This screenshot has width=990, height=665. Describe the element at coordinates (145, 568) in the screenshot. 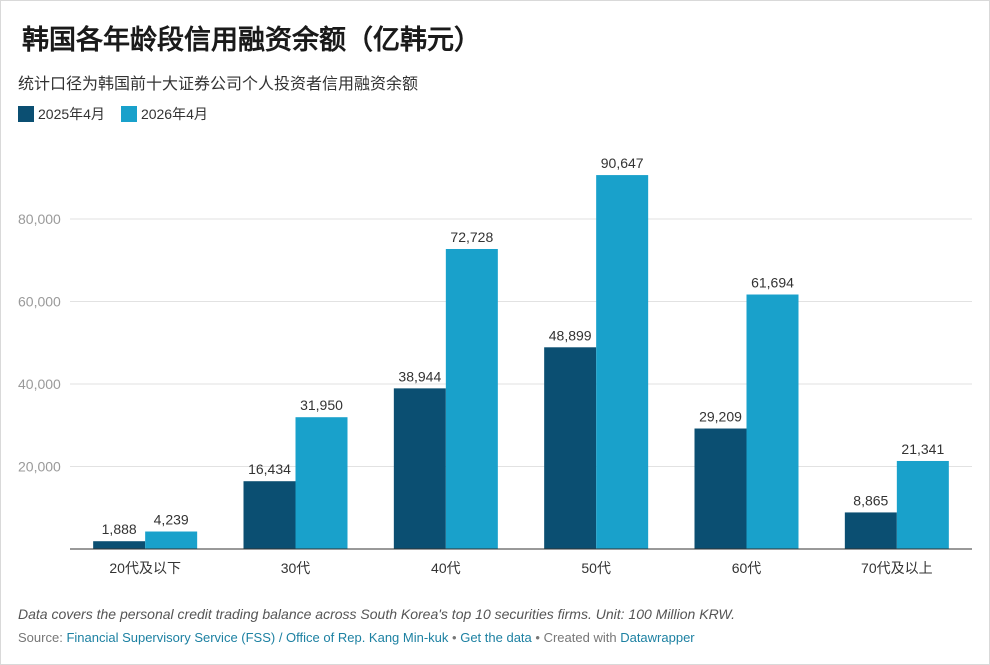

I see `x-category-label-0: 20代及以下` at that location.